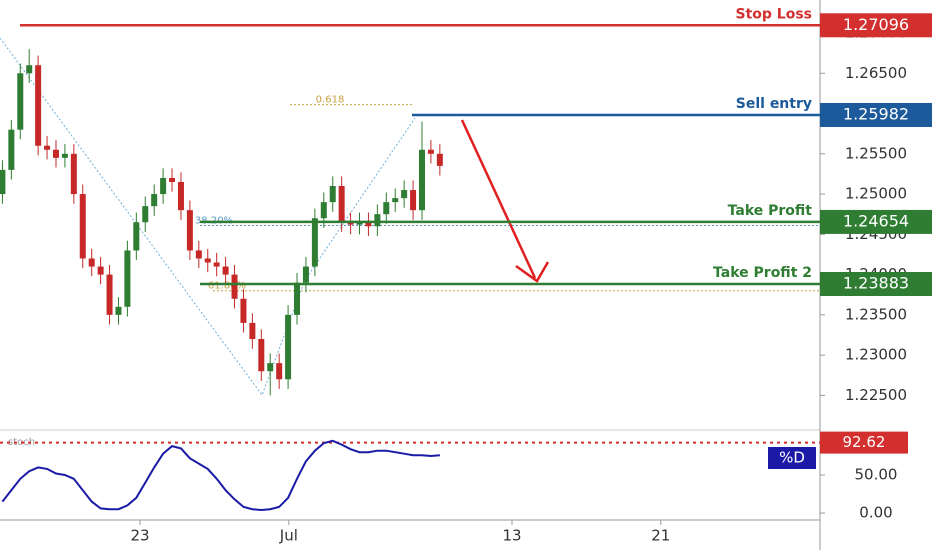 This screenshot has width=932, height=550. I want to click on y-tick-label: 1.23500, so click(876, 314).